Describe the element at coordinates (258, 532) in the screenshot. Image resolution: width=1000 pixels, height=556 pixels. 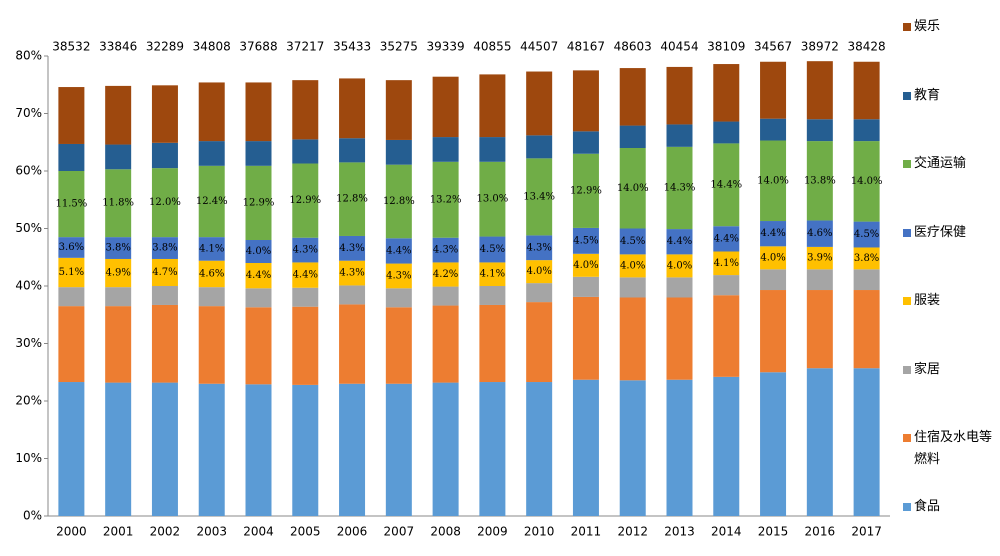
I see `x-tick-label: 2004` at that location.